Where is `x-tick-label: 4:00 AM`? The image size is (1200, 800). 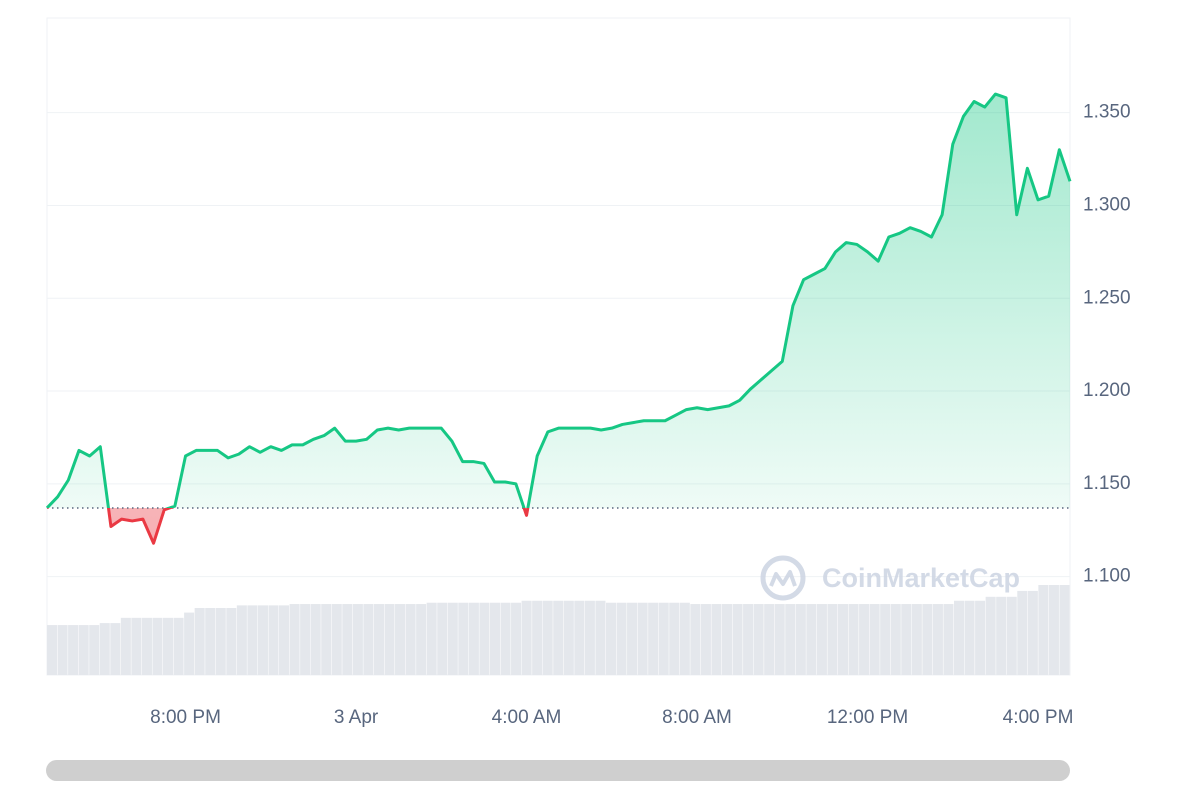 x-tick-label: 4:00 AM is located at coordinates (527, 717).